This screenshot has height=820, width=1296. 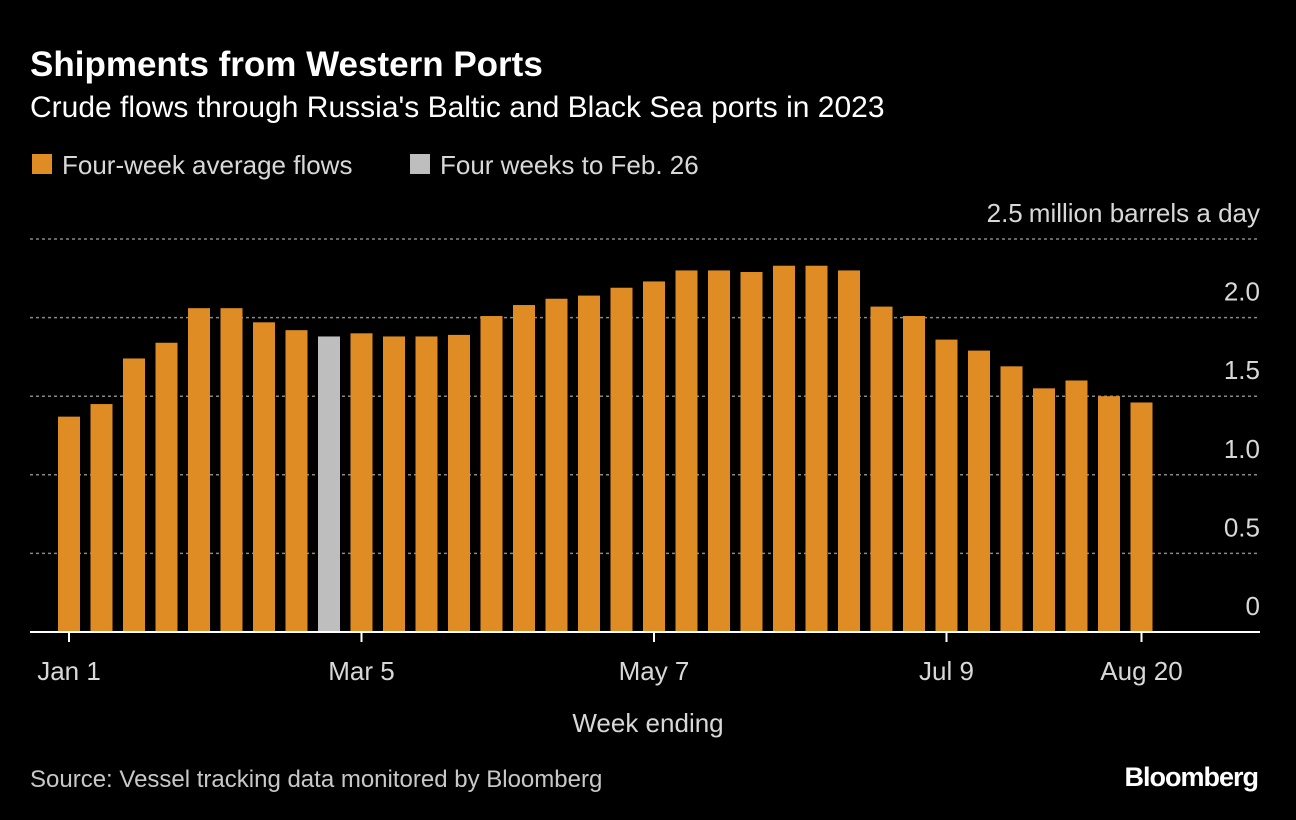 I want to click on legend-label-average: Four-week average flows, so click(x=207, y=165).